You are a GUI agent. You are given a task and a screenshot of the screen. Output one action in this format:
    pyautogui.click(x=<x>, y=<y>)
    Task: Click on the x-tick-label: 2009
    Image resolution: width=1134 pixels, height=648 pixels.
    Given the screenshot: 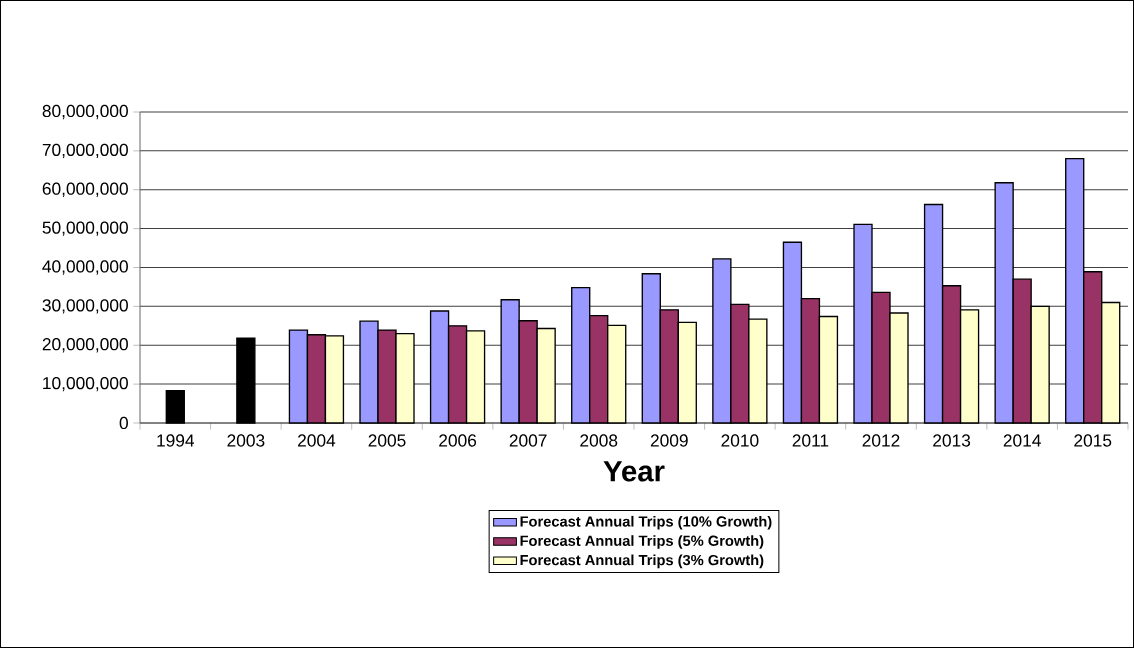 What is the action you would take?
    pyautogui.click(x=669, y=440)
    